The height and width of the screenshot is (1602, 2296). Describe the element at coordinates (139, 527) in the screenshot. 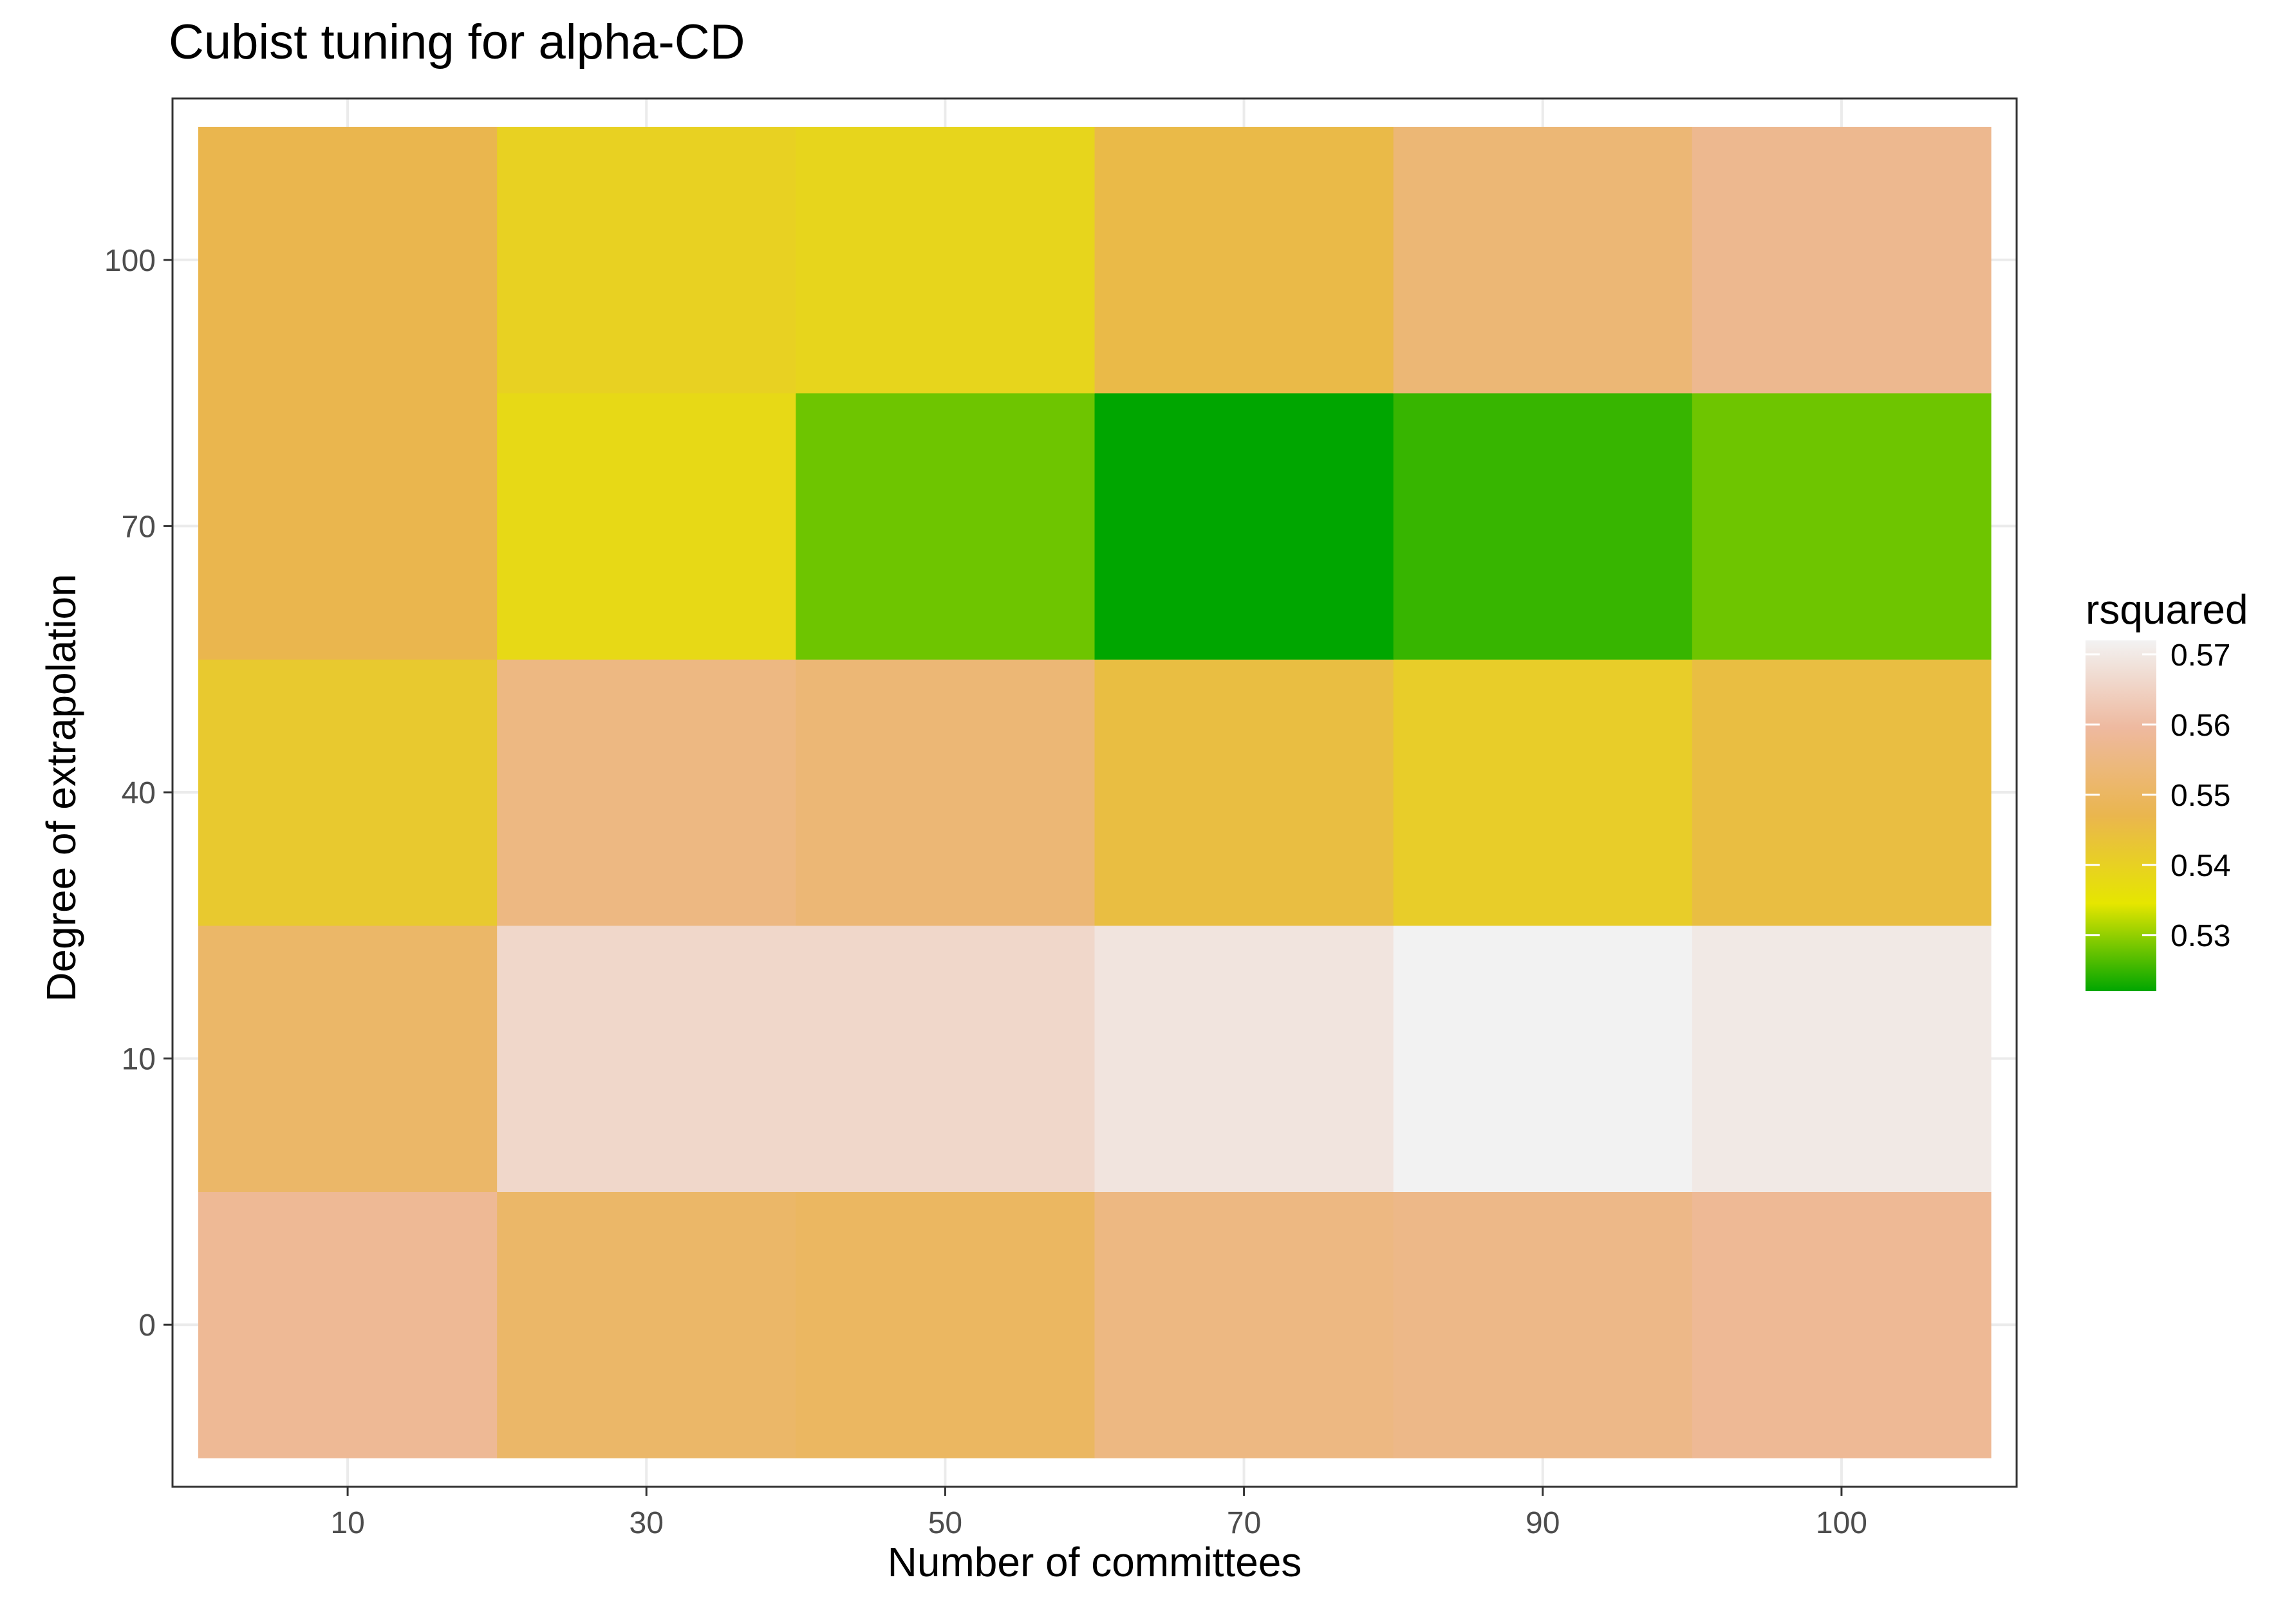

I see `y-tick-label: 70` at that location.